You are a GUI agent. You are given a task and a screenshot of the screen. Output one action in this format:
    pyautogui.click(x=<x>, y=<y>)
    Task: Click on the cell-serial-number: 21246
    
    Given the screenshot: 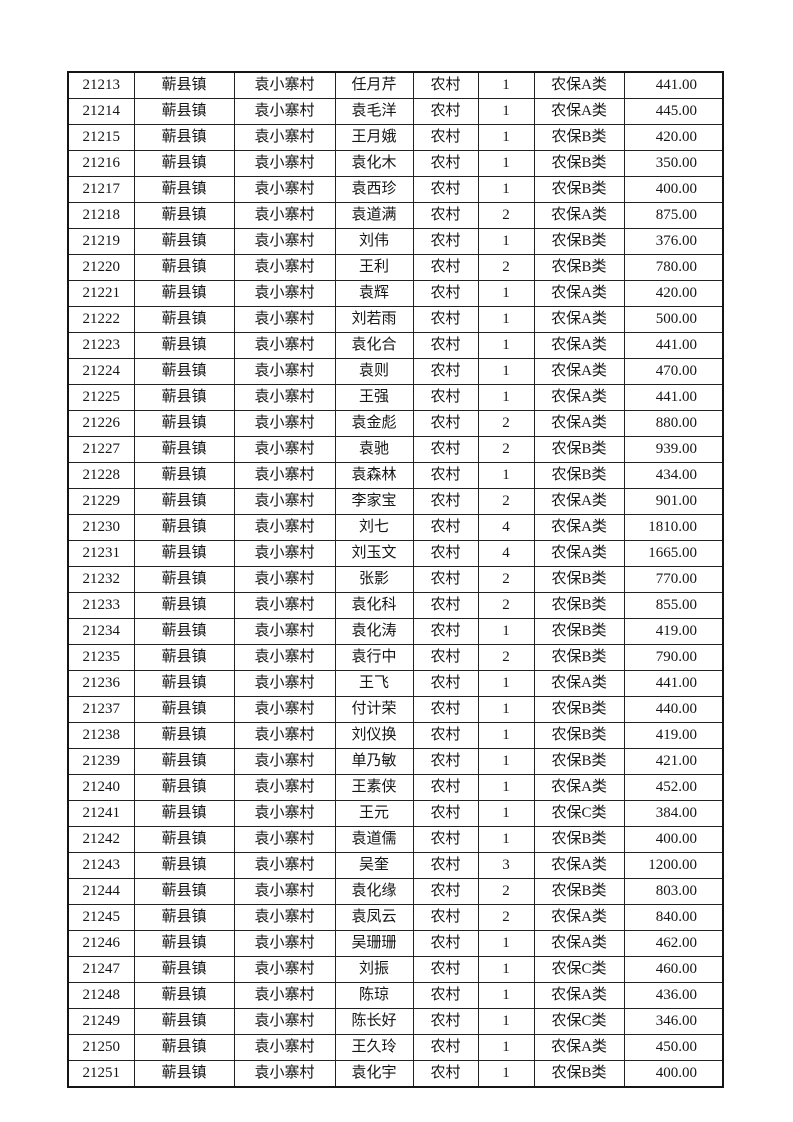 What is the action you would take?
    pyautogui.click(x=101, y=943)
    